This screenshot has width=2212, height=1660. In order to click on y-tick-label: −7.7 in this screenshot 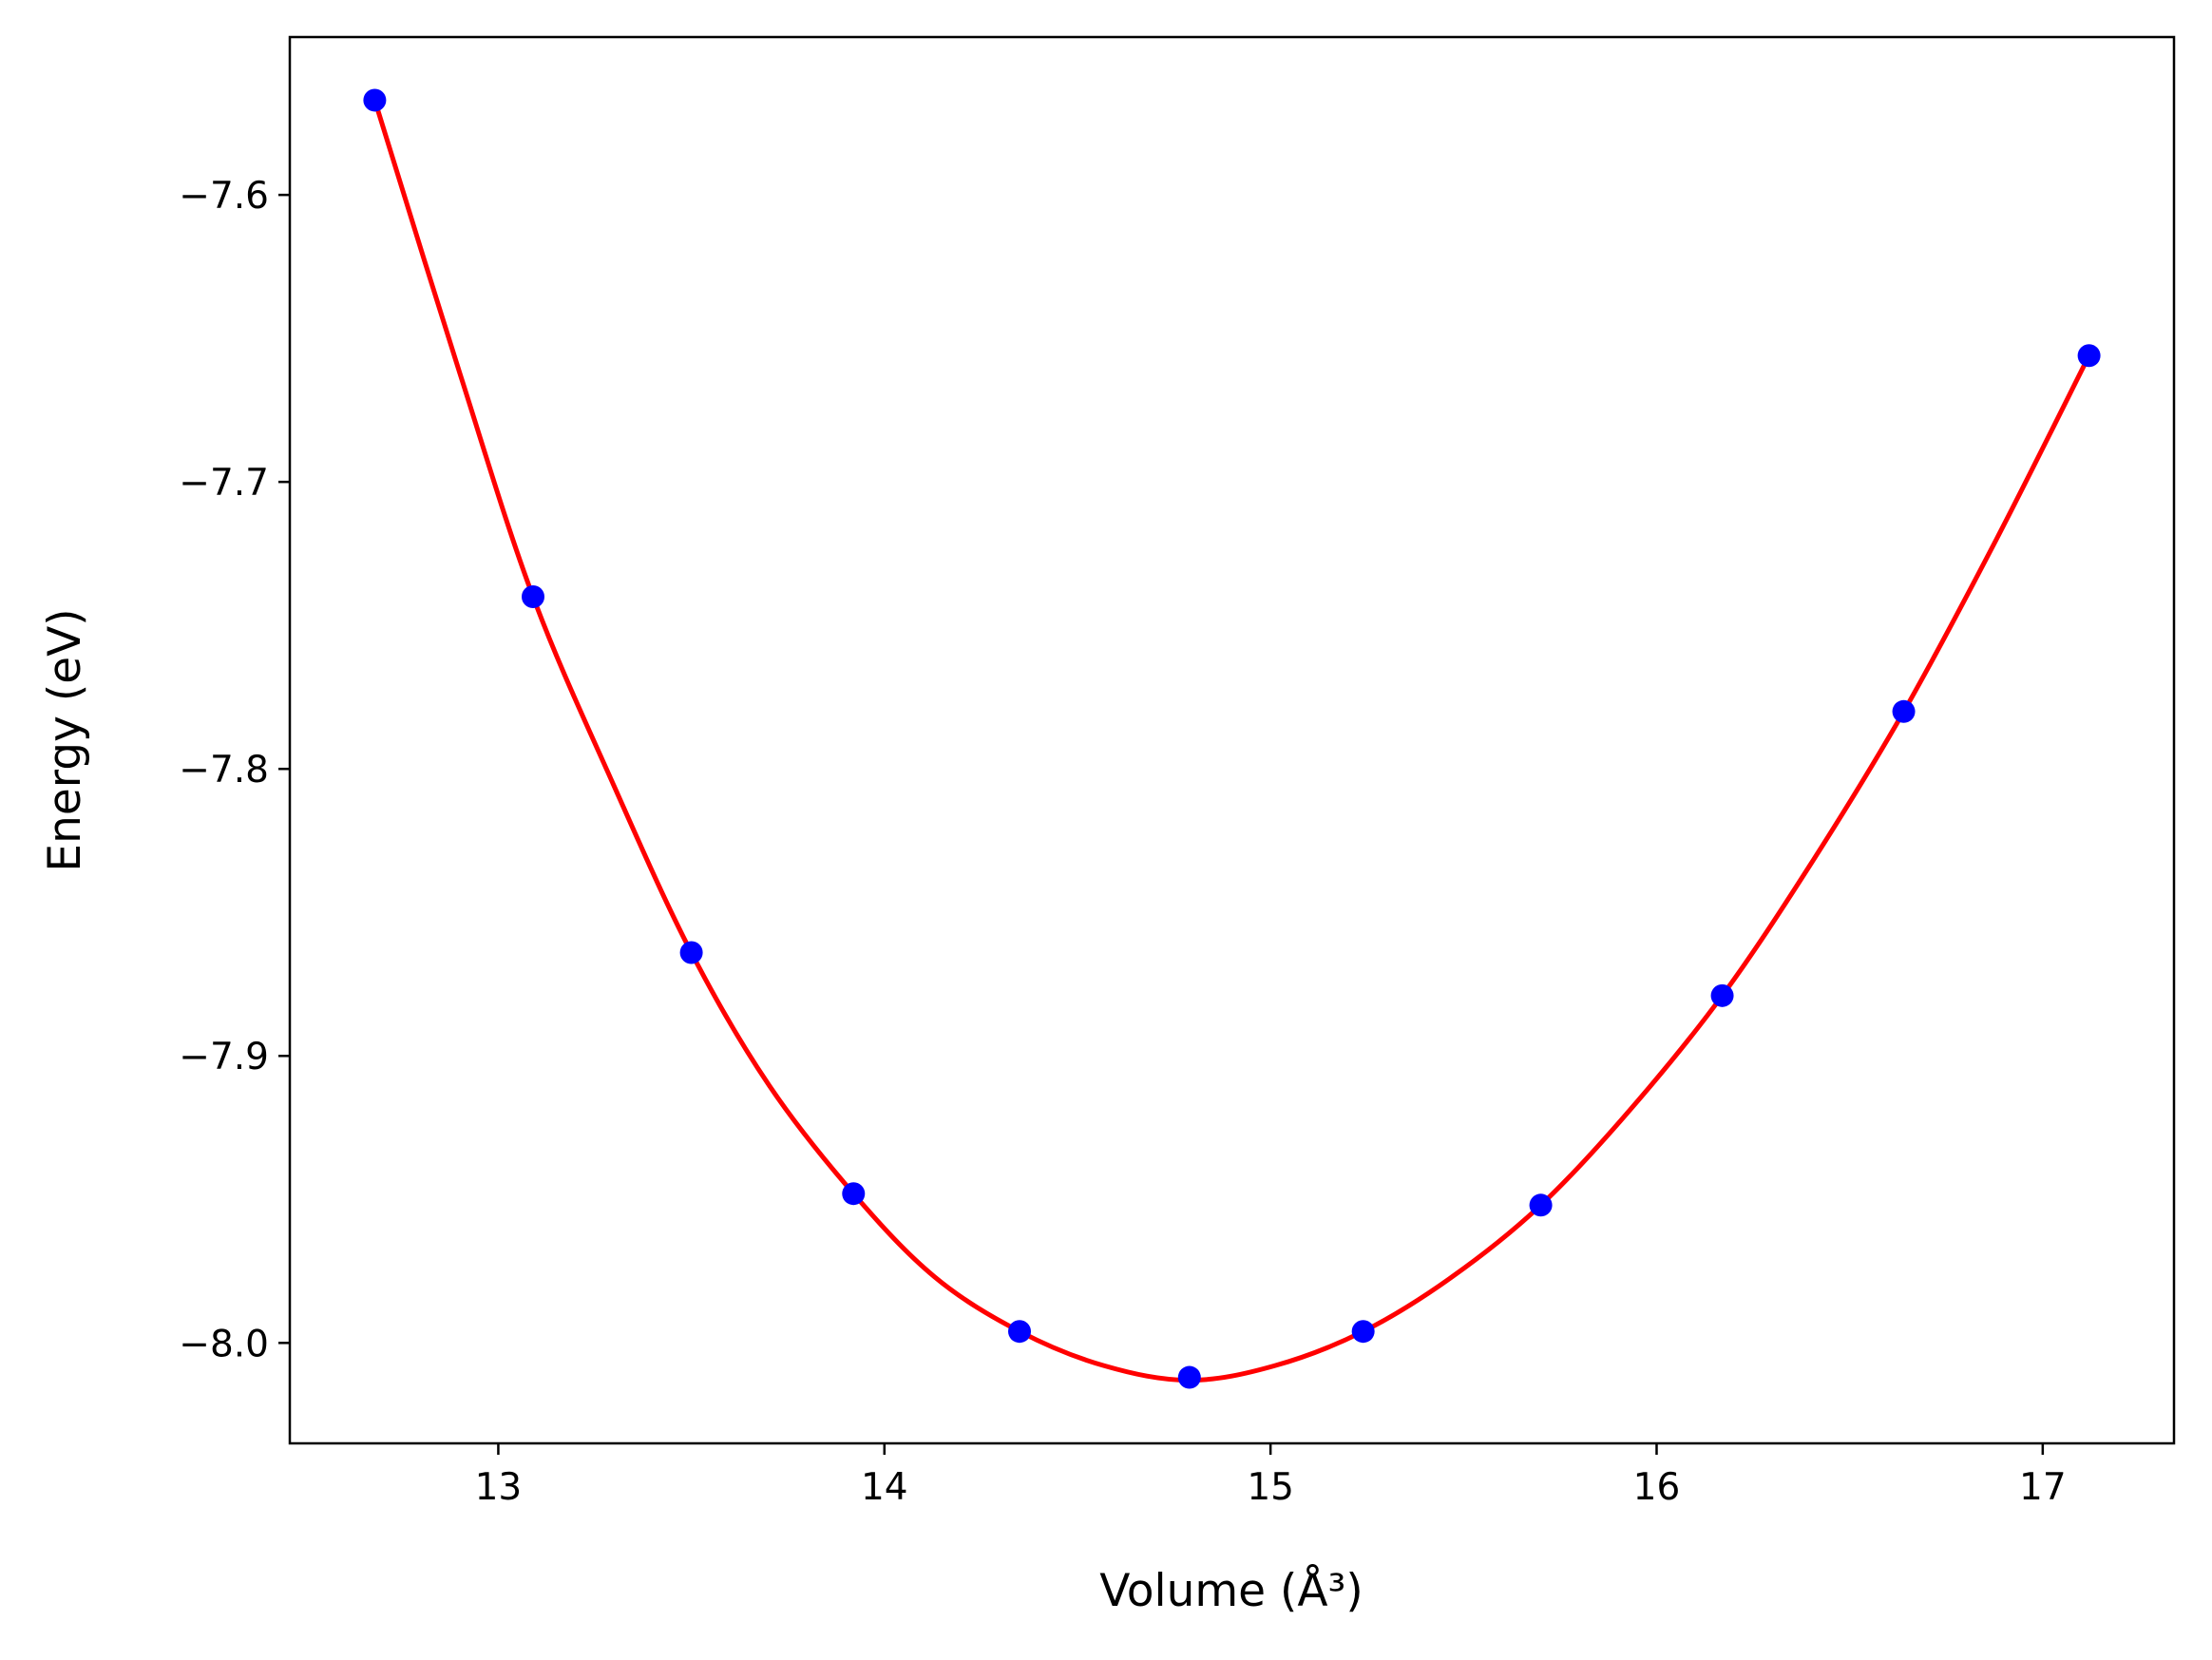, I will do `click(224, 483)`.